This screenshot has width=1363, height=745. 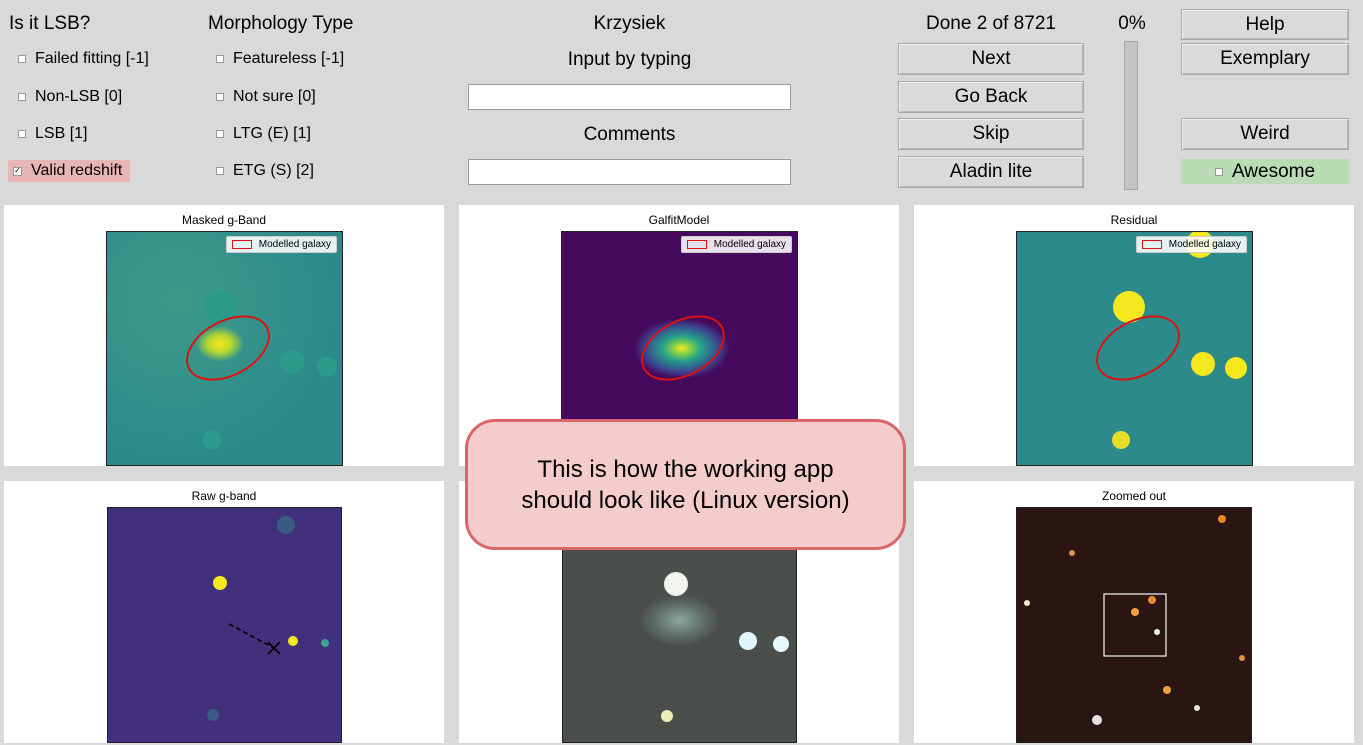 I want to click on residual-plot, so click(x=1171, y=340).